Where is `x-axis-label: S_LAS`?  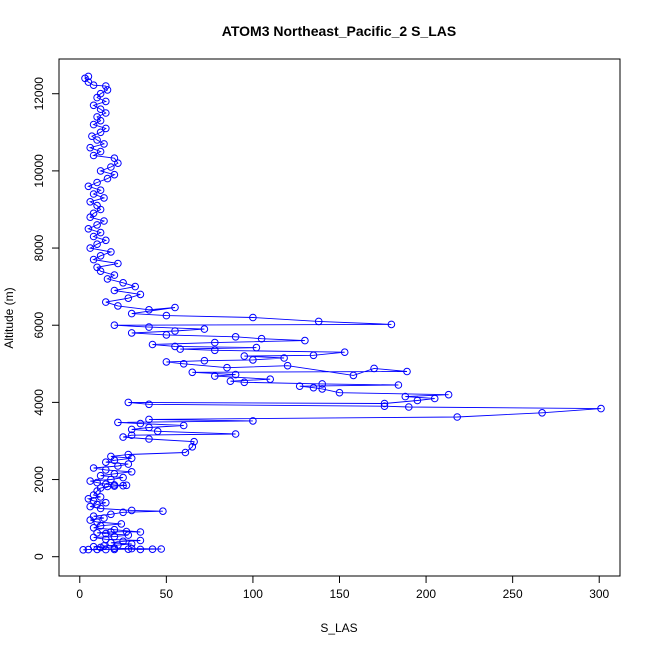 x-axis-label: S_LAS is located at coordinates (338, 628).